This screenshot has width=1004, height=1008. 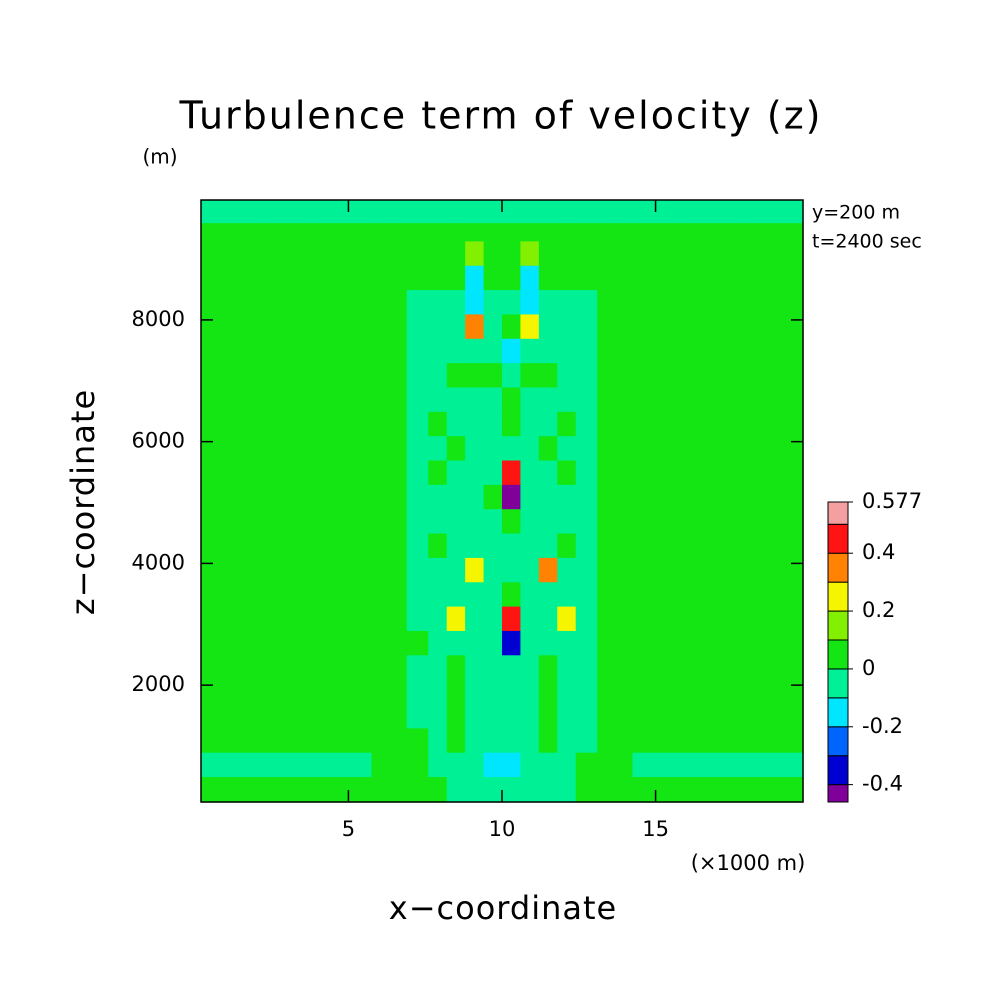 I want to click on colorbar-swatch, so click(x=838, y=741).